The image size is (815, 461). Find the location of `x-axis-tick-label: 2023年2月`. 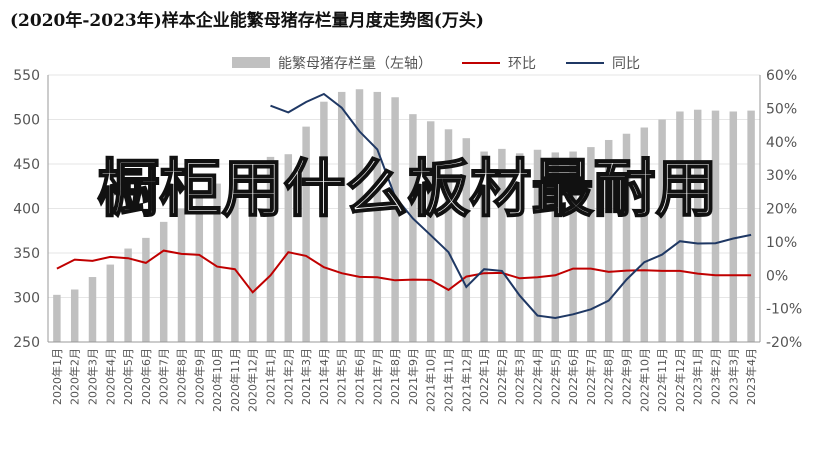

x-axis-tick-label: 2023年2月 is located at coordinates (716, 376).